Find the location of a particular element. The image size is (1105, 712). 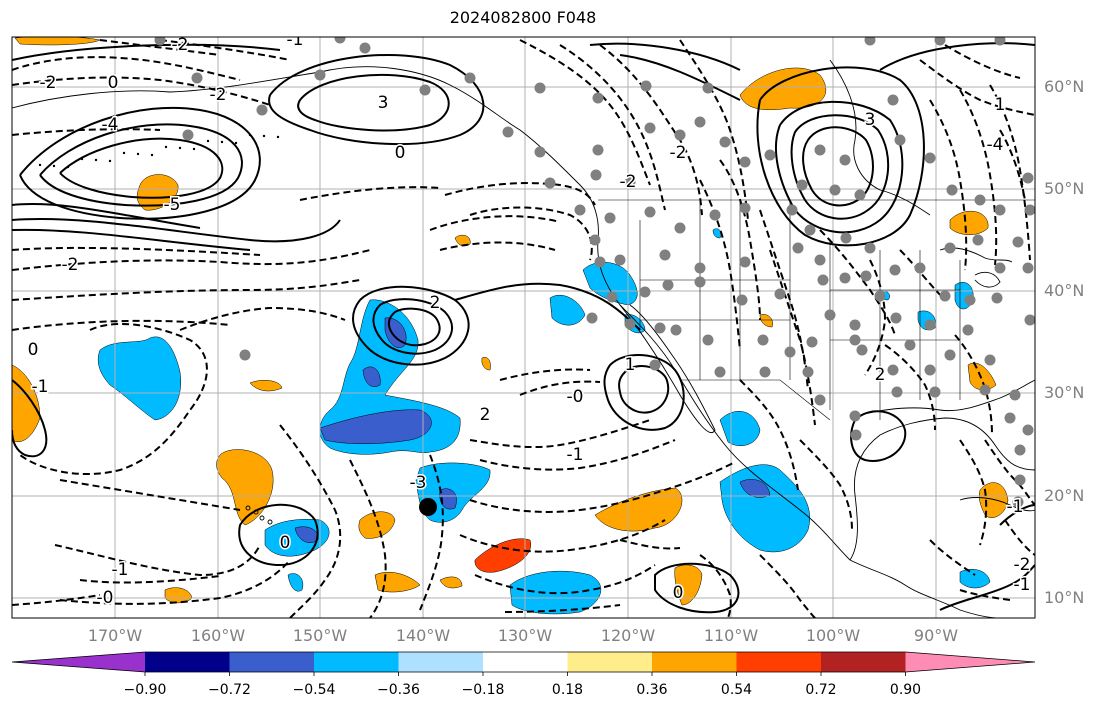

contour-label: -4 is located at coordinates (110, 125).